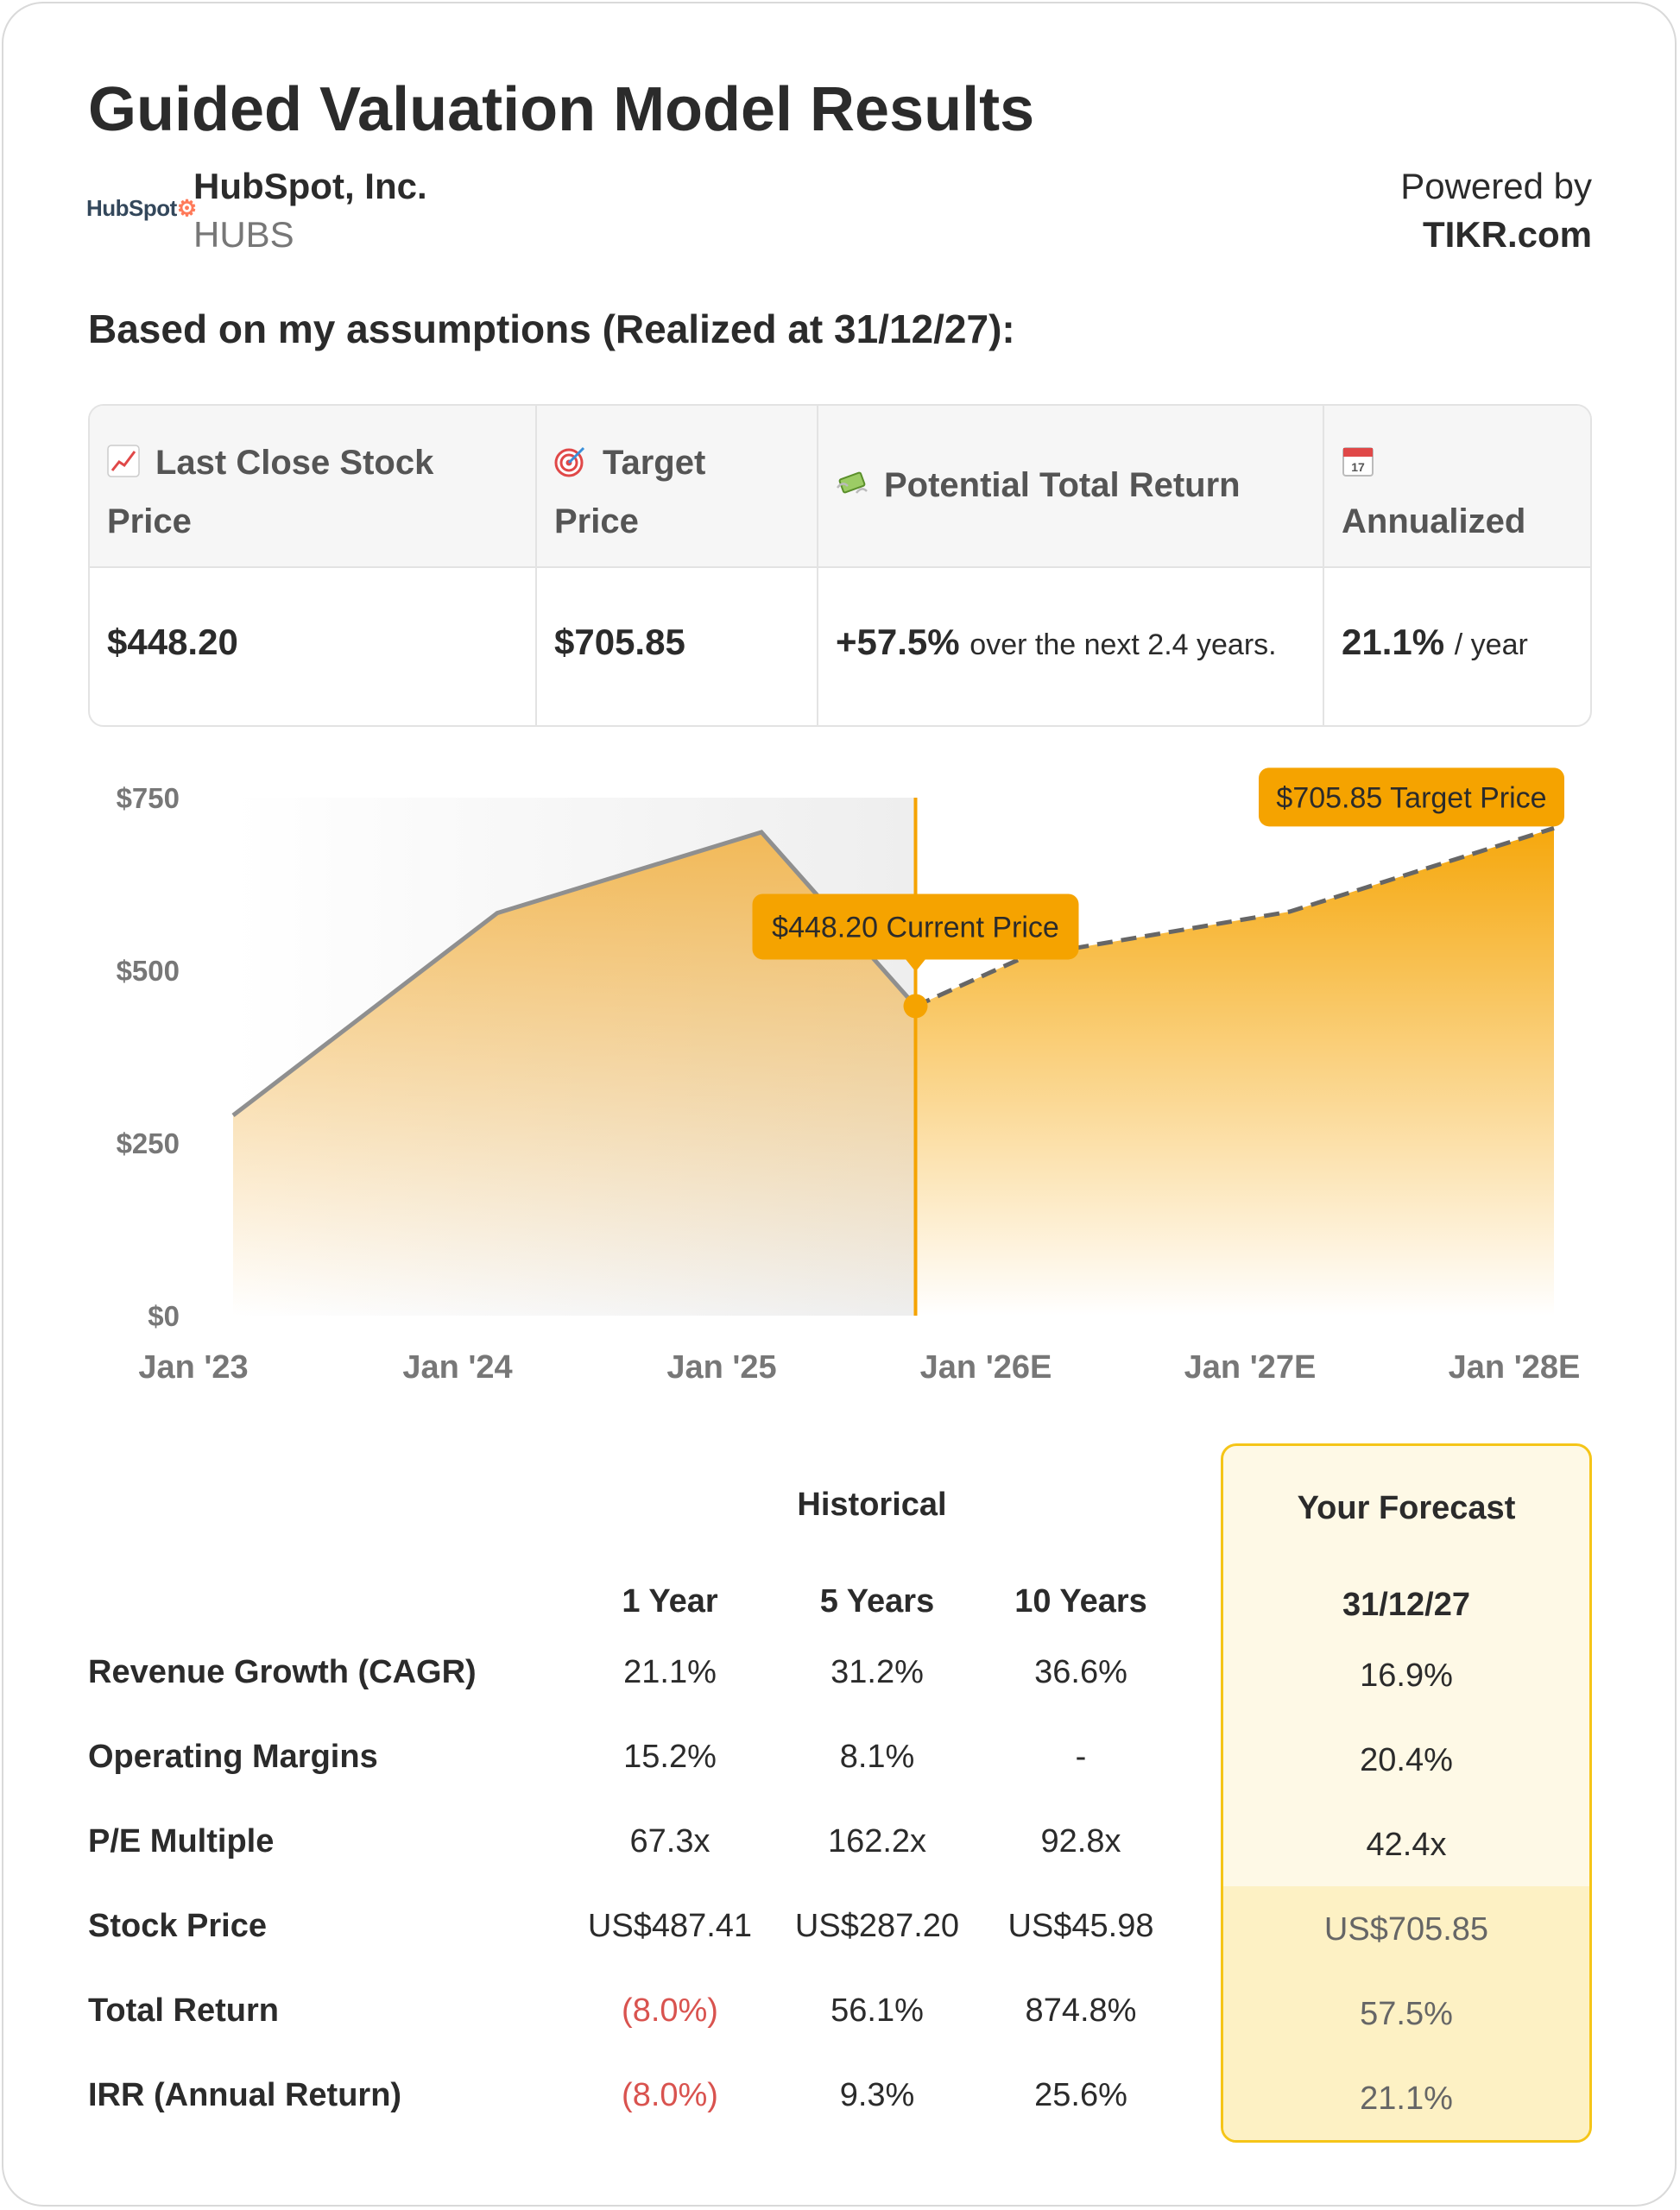 The height and width of the screenshot is (2210, 1680). What do you see at coordinates (1406, 1676) in the screenshot?
I see `forecast-cell: 16.9%` at bounding box center [1406, 1676].